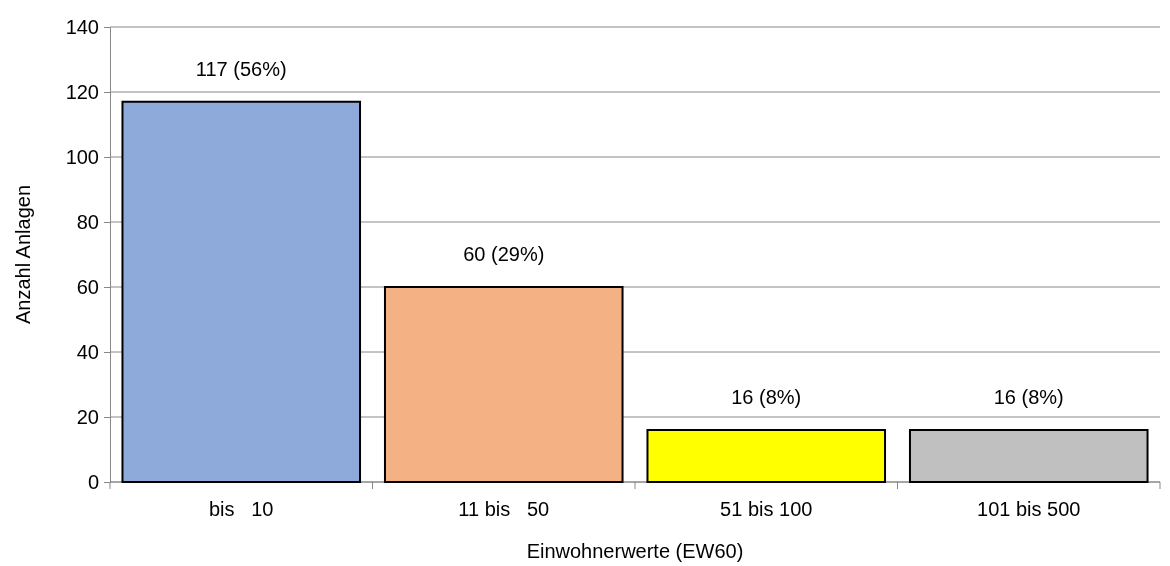 Image resolution: width=1170 pixels, height=566 pixels. What do you see at coordinates (635, 551) in the screenshot?
I see `x-axis-title: Einwohnerwerte (EW60)` at bounding box center [635, 551].